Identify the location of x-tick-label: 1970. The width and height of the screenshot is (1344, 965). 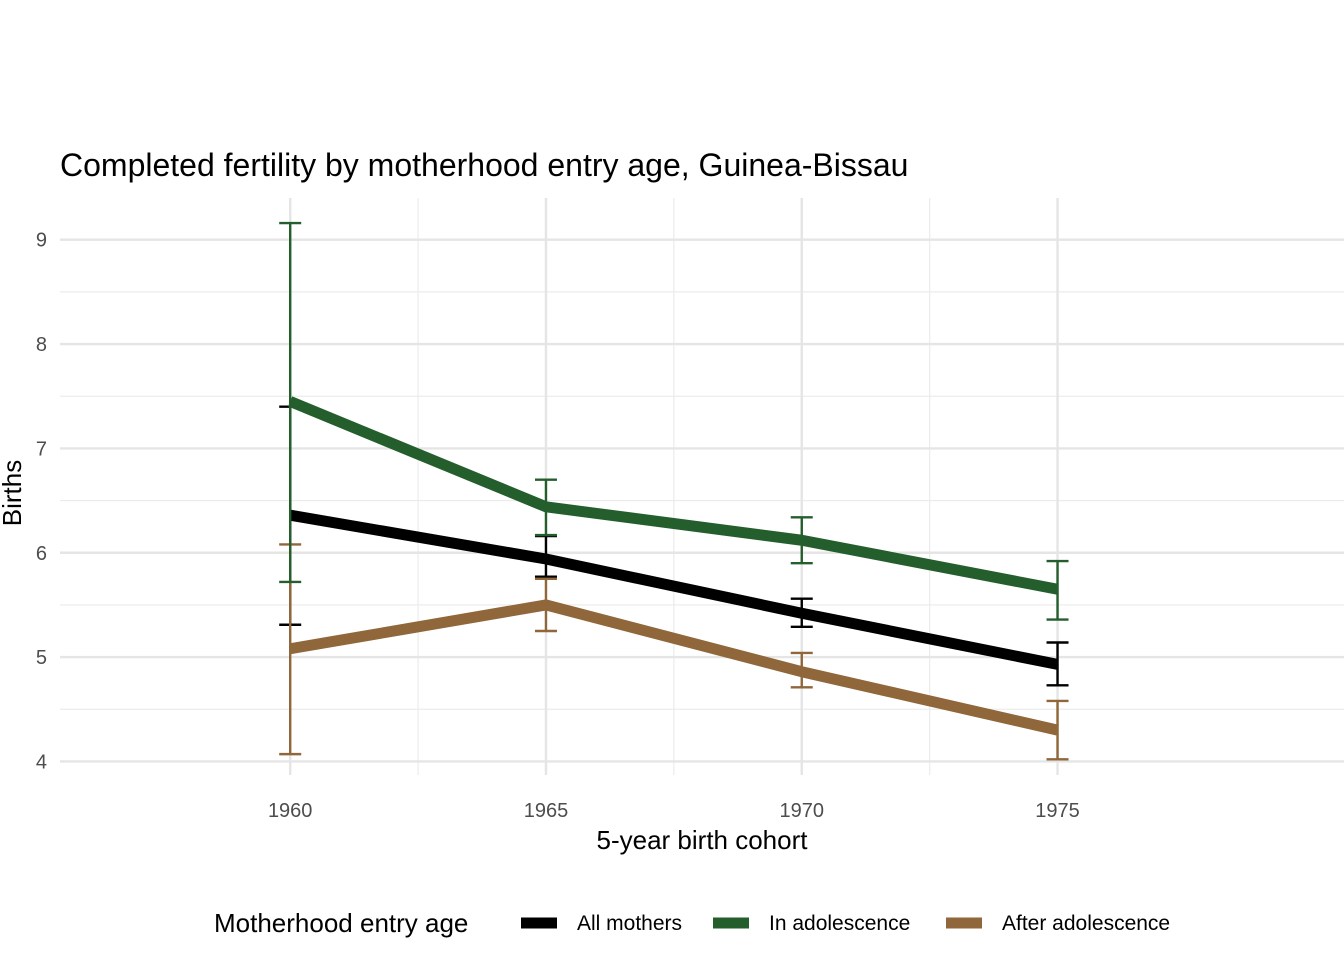
(802, 811).